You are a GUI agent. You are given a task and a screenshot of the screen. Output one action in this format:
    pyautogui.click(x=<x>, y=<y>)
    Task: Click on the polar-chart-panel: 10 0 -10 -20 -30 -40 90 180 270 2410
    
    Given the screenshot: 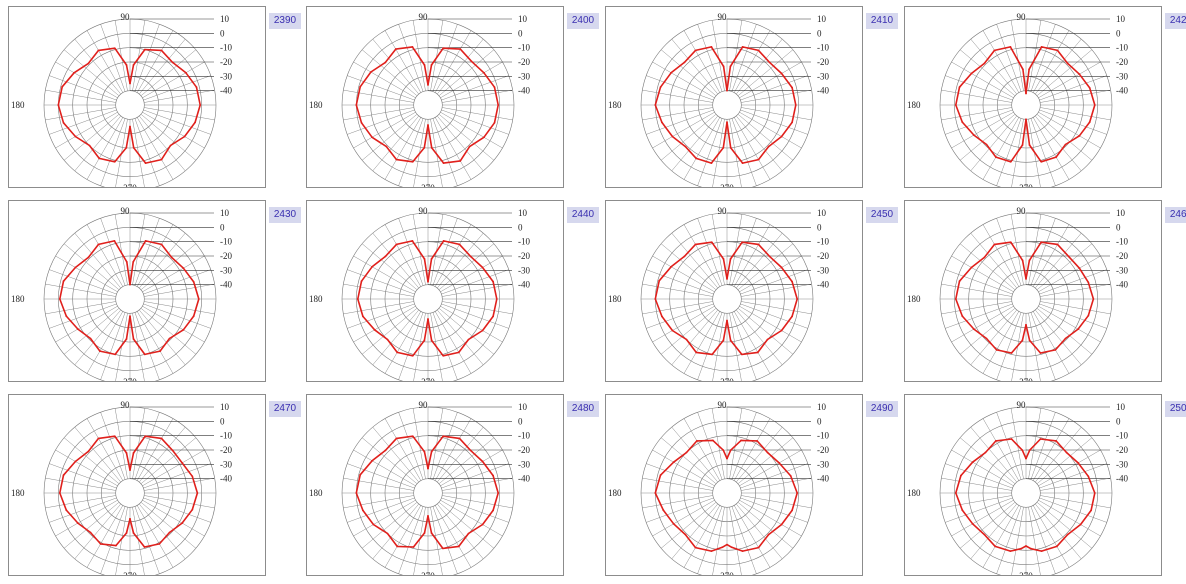 What is the action you would take?
    pyautogui.click(x=751, y=97)
    